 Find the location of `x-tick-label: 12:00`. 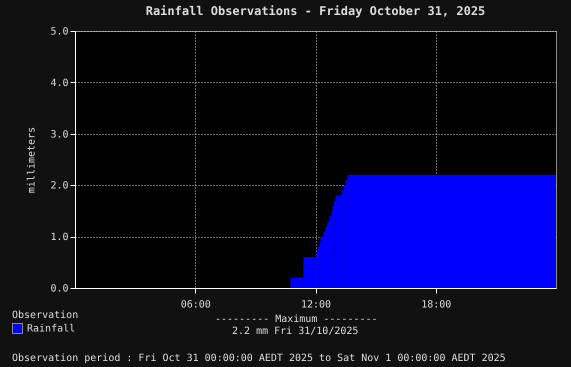

x-tick-label: 12:00 is located at coordinates (316, 305).